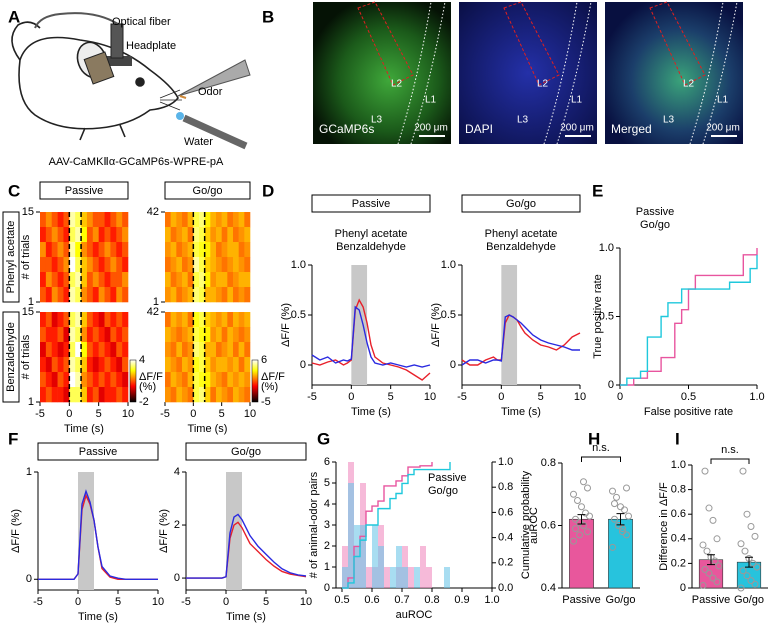 Image resolution: width=775 pixels, height=636 pixels. I want to click on layer-label: L1, so click(577, 100).